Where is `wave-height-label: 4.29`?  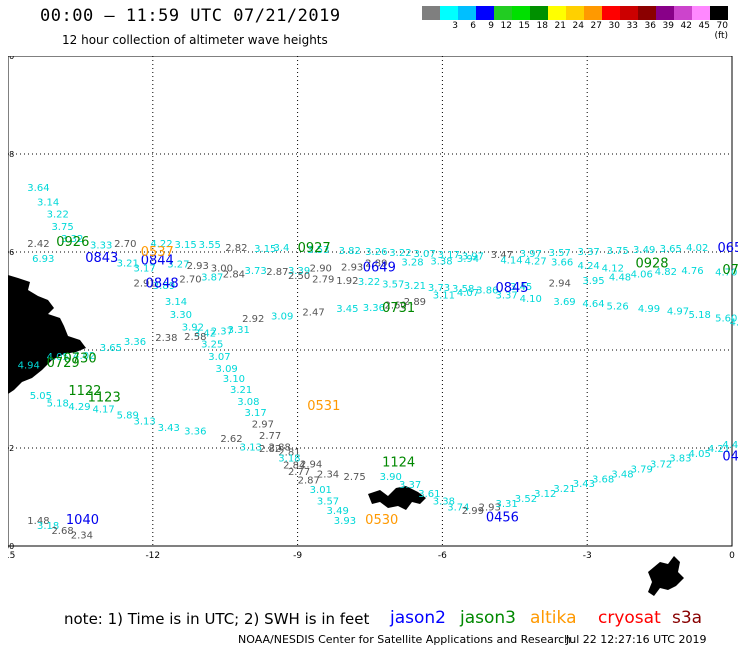
wave-height-label: 4.29 is located at coordinates (79, 407).